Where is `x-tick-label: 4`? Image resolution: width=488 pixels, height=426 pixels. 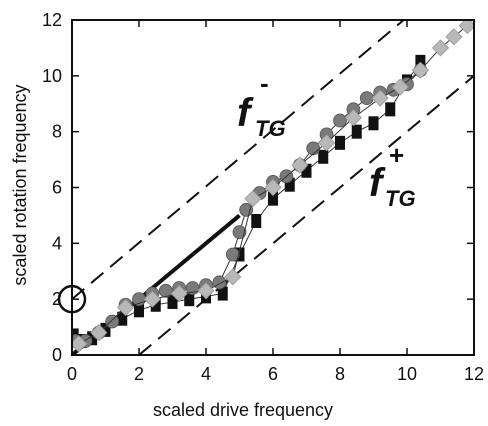
x-tick-label: 4 is located at coordinates (206, 374).